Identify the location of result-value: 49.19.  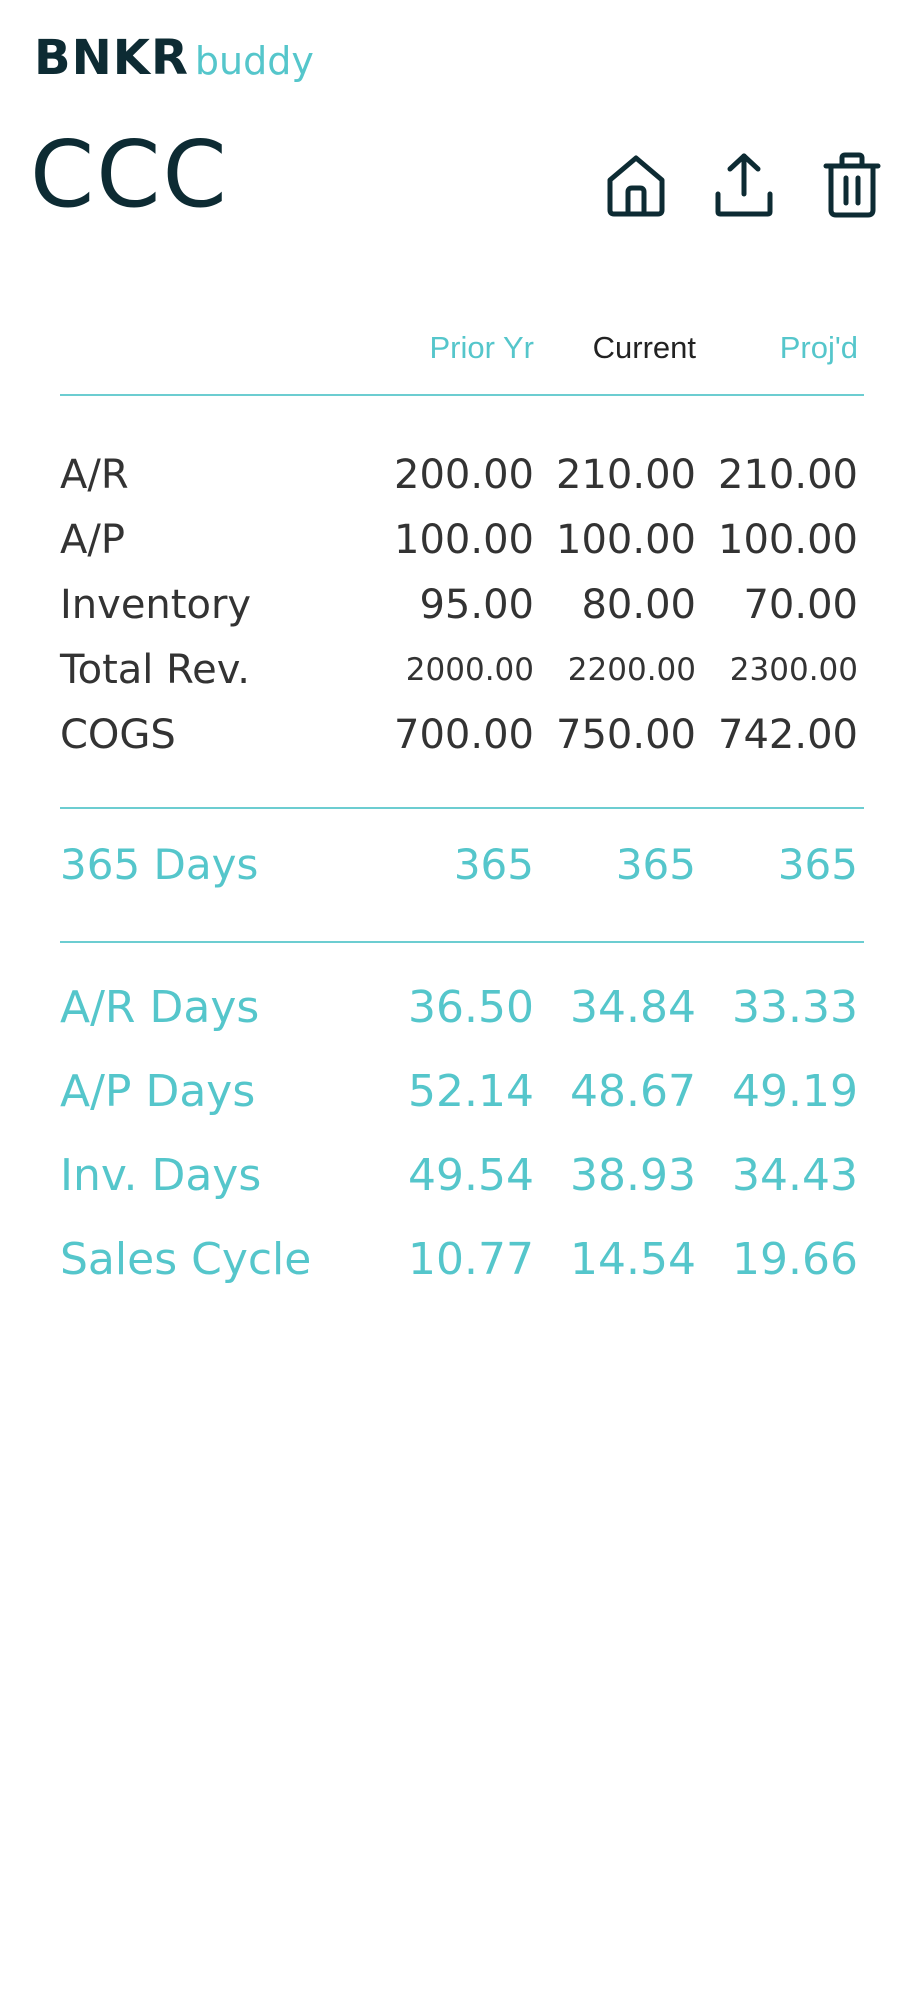
(795, 1091).